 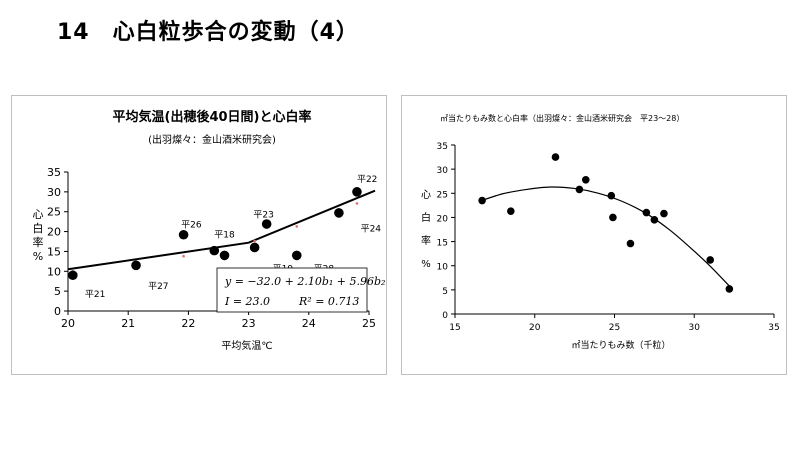 What do you see at coordinates (263, 215) in the screenshot?
I see `point-label: 平23` at bounding box center [263, 215].